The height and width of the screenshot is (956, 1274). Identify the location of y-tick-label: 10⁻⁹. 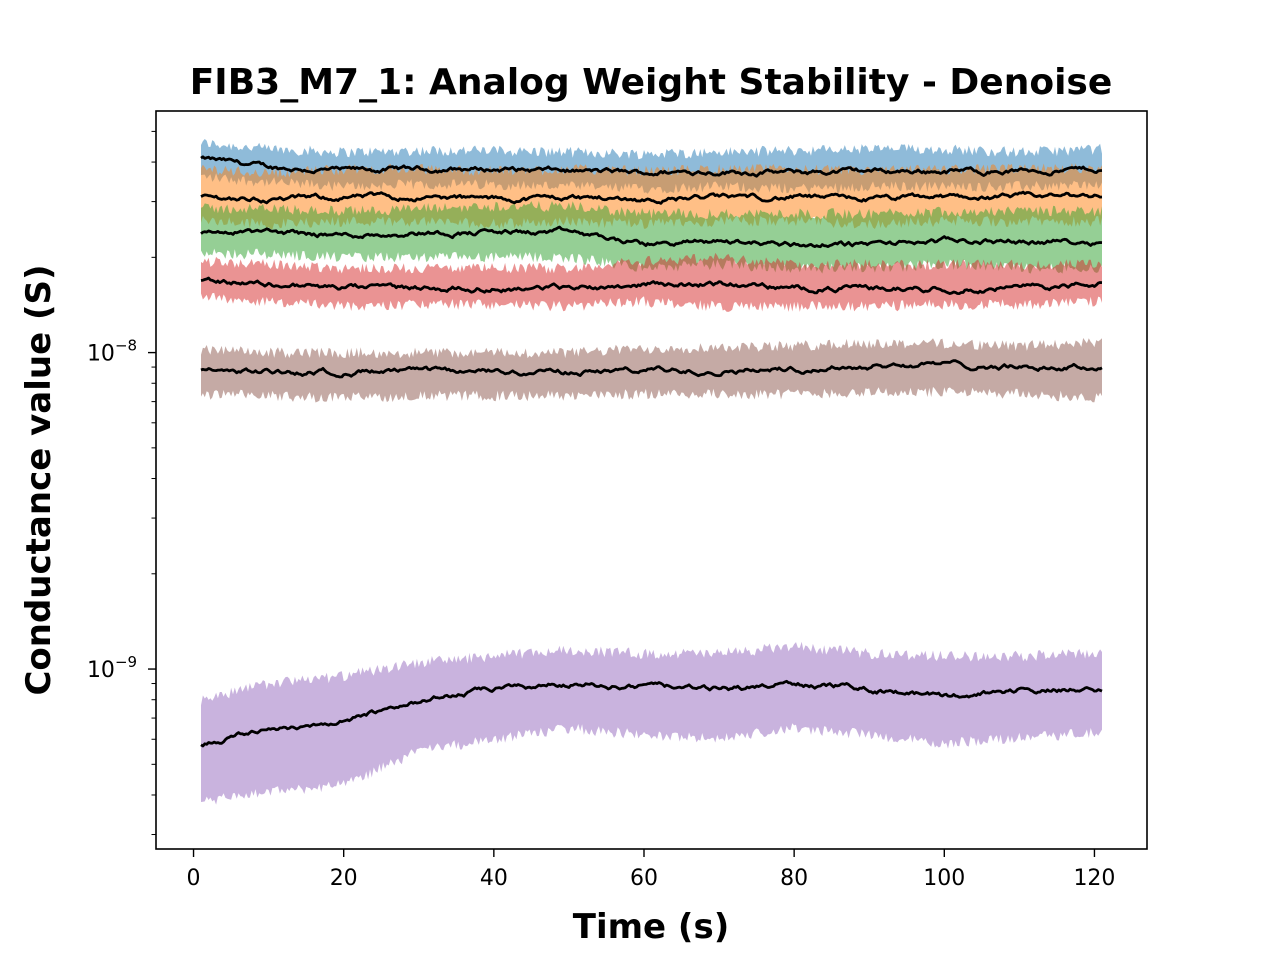
(112, 668).